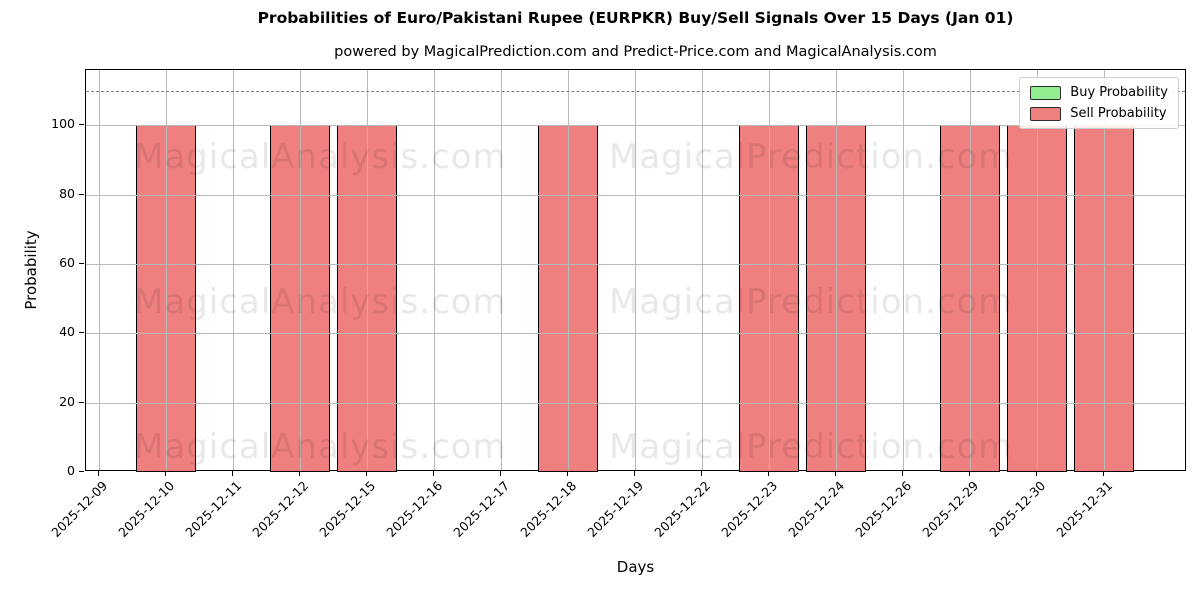 The image size is (1200, 600). What do you see at coordinates (414, 509) in the screenshot?
I see `x-tick-label: 2025-12-16` at bounding box center [414, 509].